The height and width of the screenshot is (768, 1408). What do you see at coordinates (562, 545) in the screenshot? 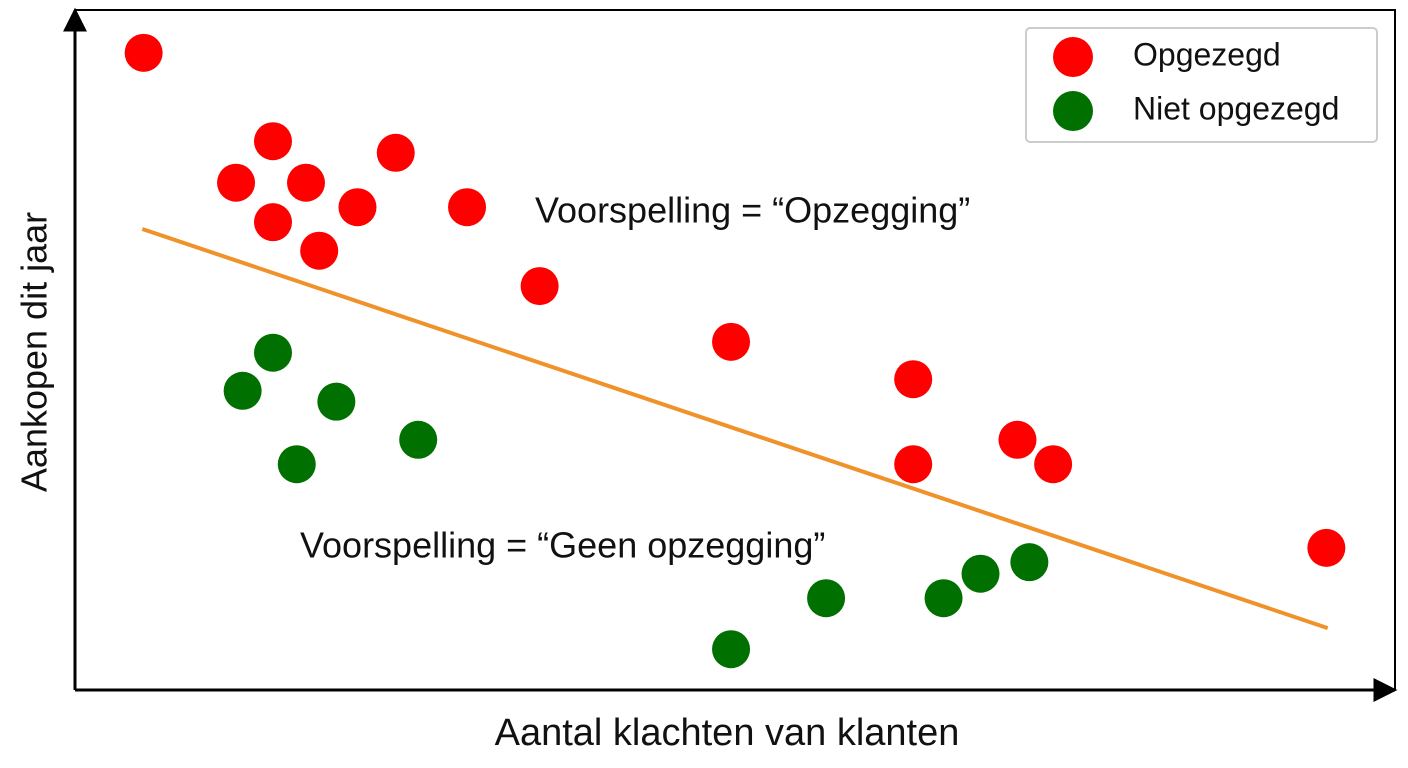
I see `annotation: Voorspelling = “Geen opzegging”` at bounding box center [562, 545].